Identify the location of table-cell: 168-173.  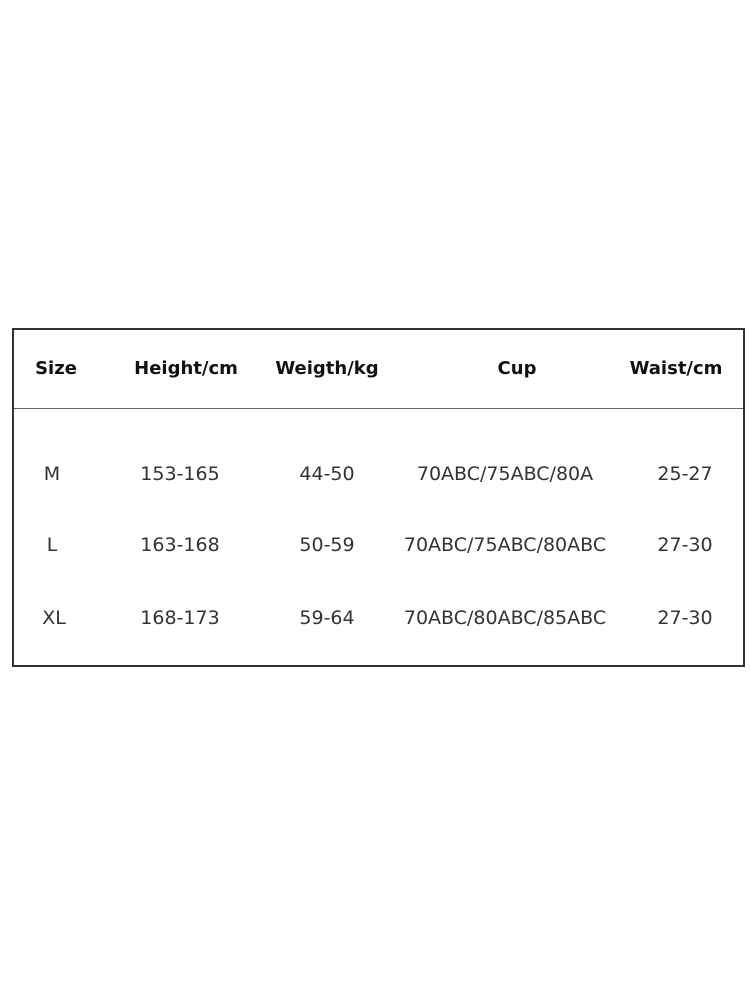
(180, 618).